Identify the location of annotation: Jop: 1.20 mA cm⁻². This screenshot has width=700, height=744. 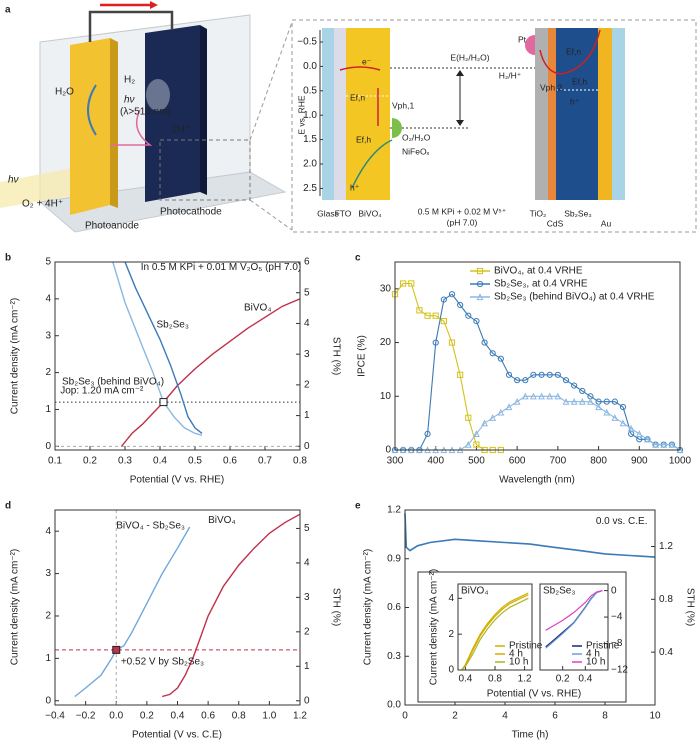
(102, 391).